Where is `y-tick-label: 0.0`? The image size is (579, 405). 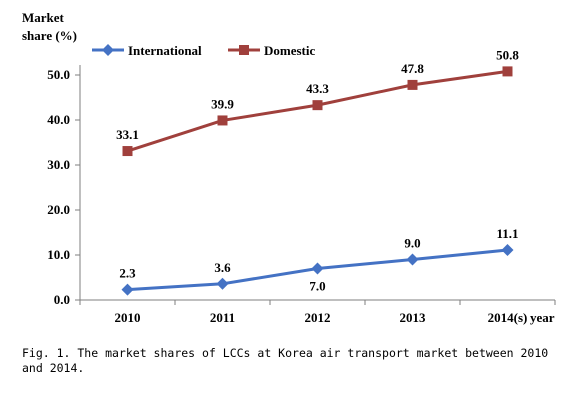
y-tick-label: 0.0 is located at coordinates (62, 299).